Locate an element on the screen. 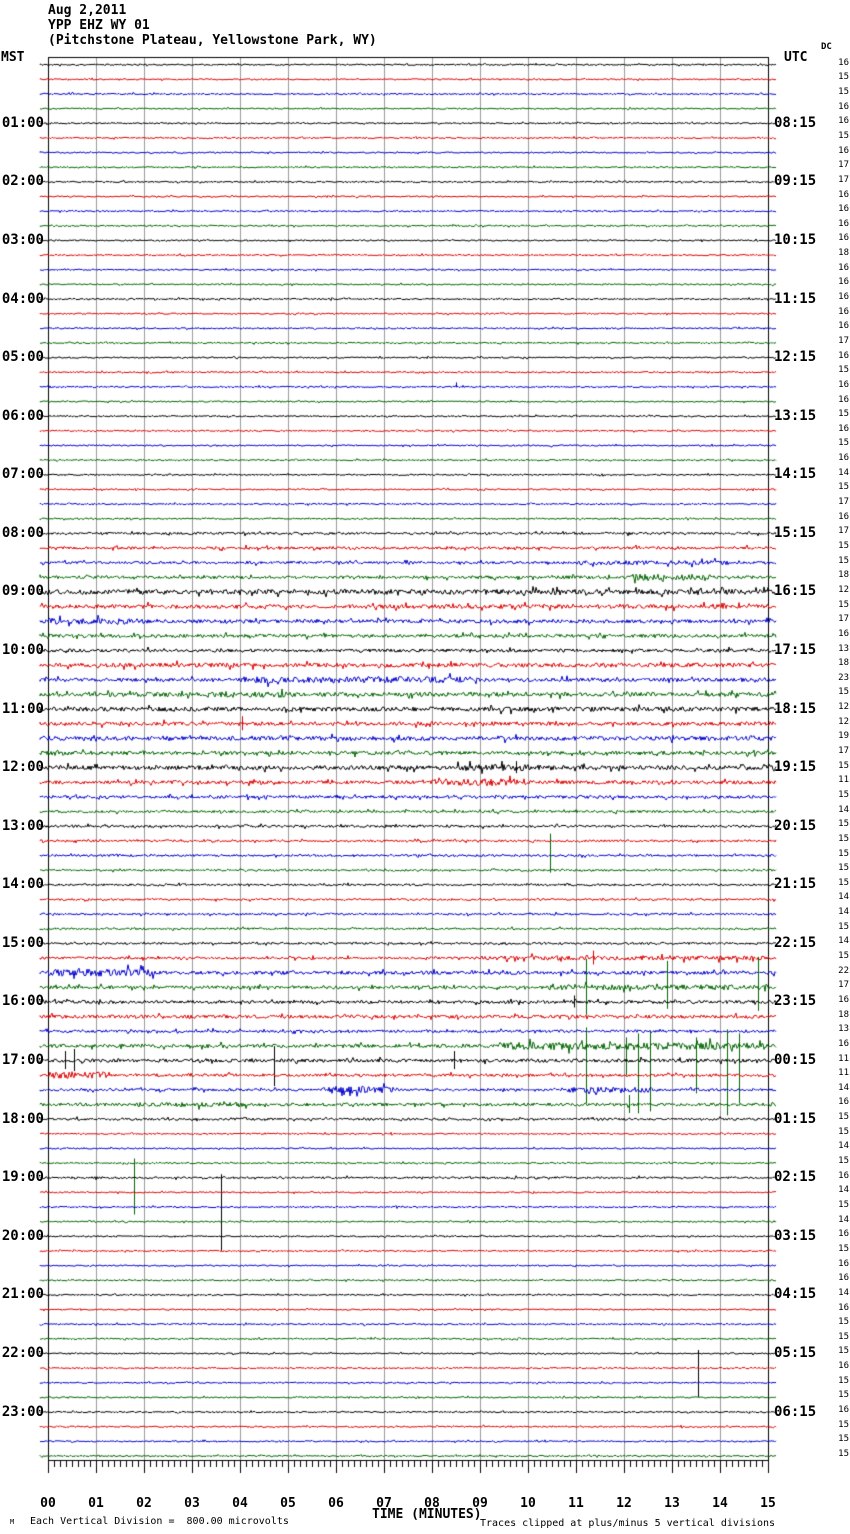 Image resolution: width=850 pixels, height=1534 pixels. mst-hour-label: 04:00 is located at coordinates (22, 298).